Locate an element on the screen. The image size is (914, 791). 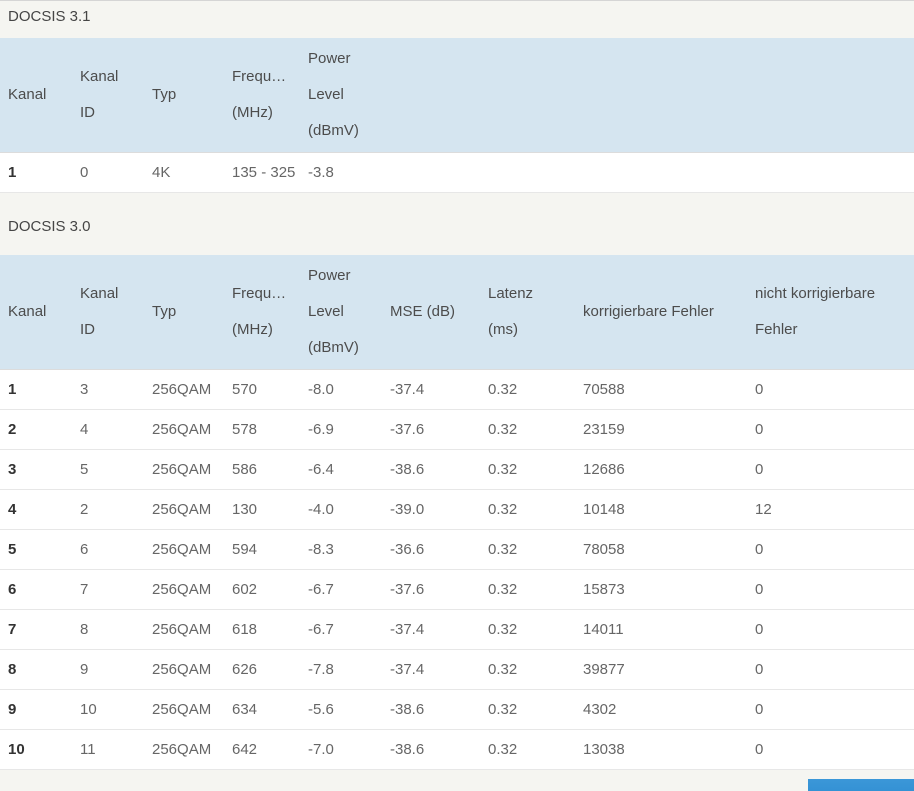
cell-nicht-korrigierbare-fehler: 12 is located at coordinates (830, 509).